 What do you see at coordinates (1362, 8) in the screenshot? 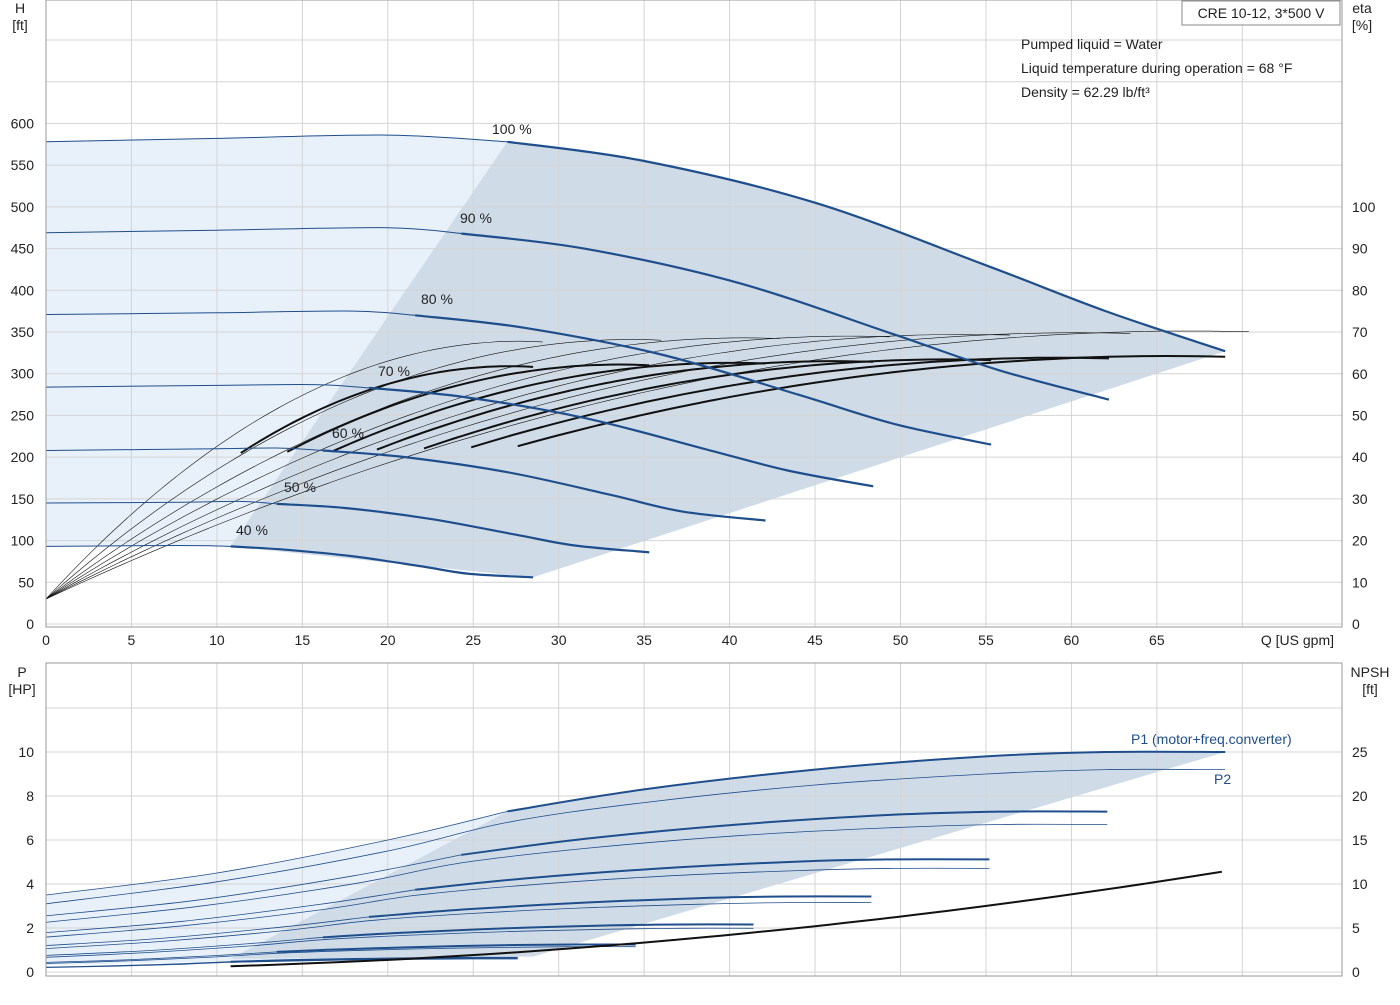
I see `y-right-title-eta: eta` at bounding box center [1362, 8].